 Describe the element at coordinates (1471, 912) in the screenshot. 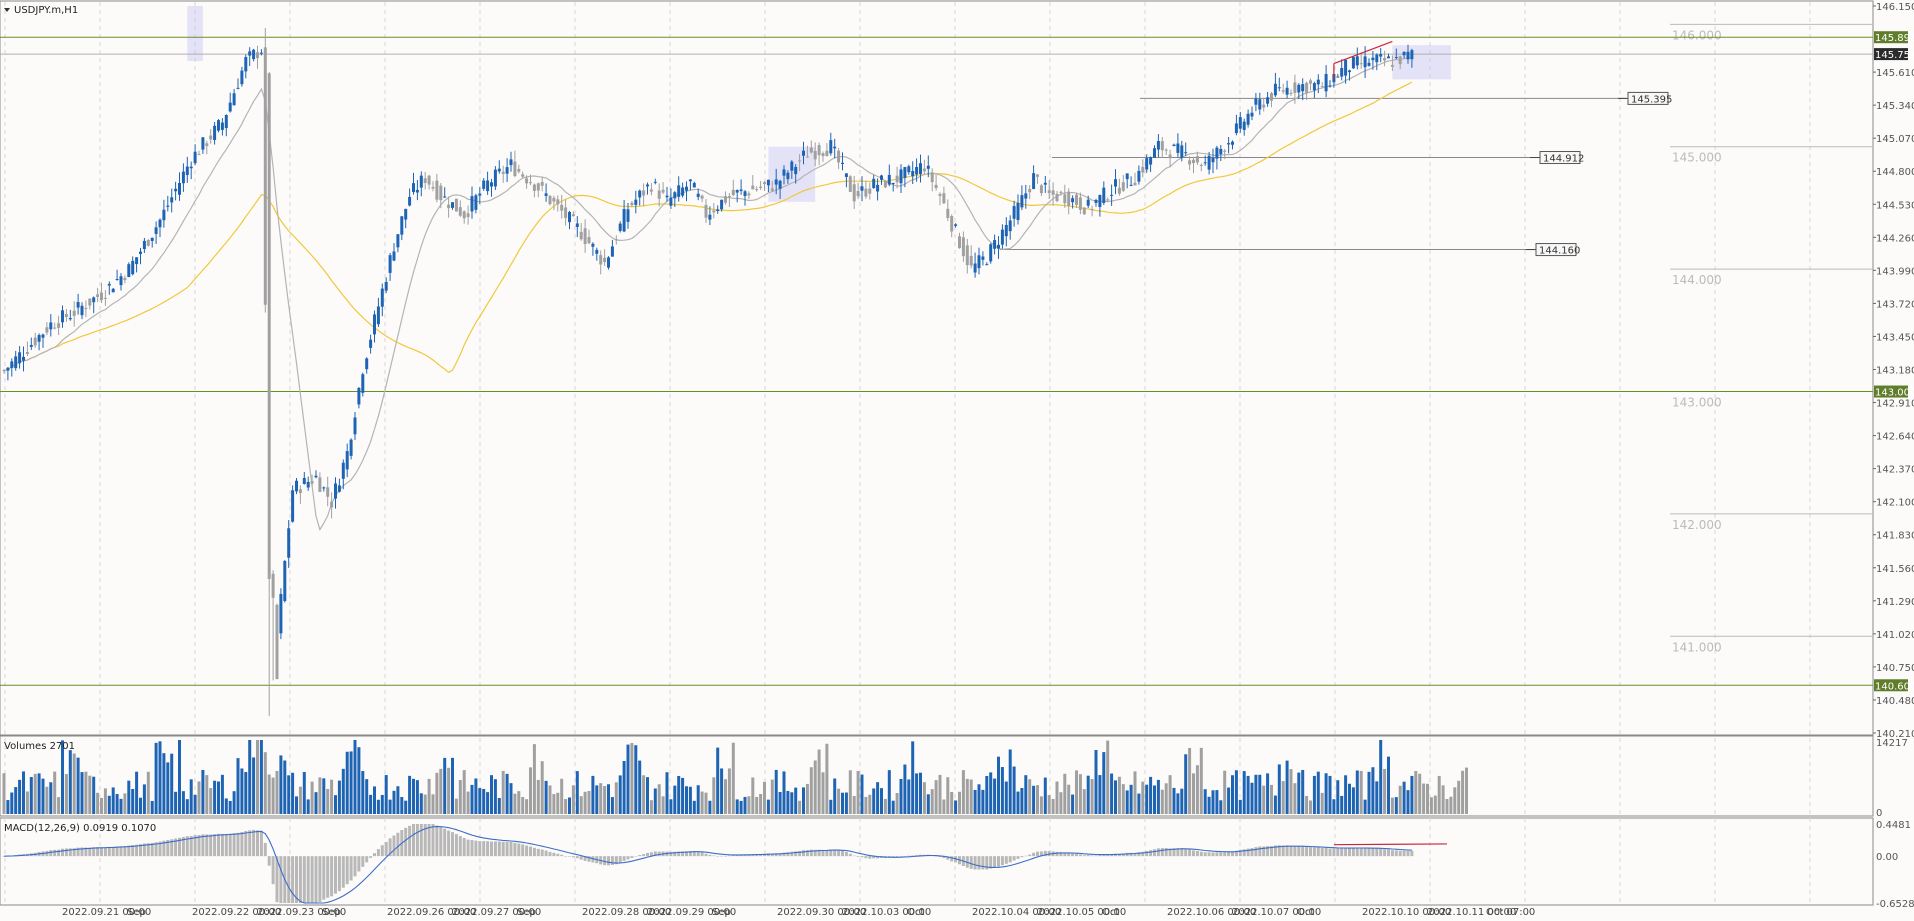

I see `time-tick-label: 2022.10.11 00:00` at that location.